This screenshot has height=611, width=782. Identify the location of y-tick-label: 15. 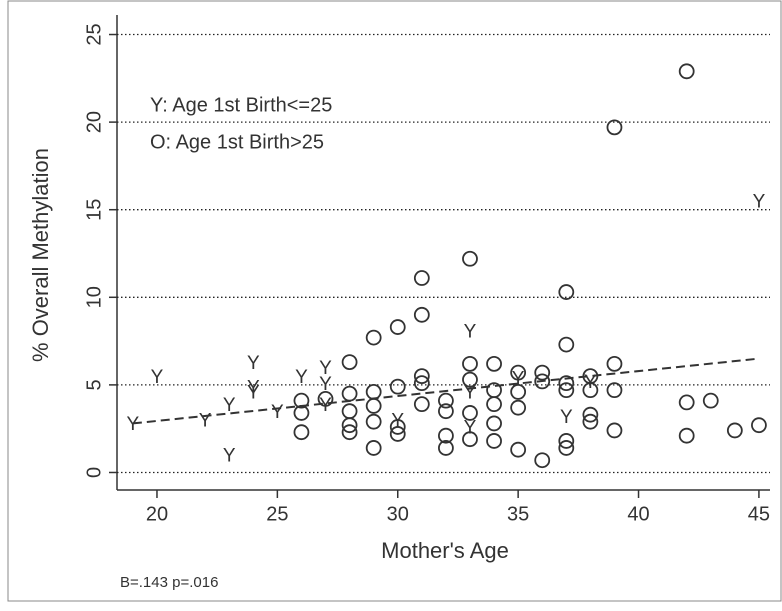
(94, 210).